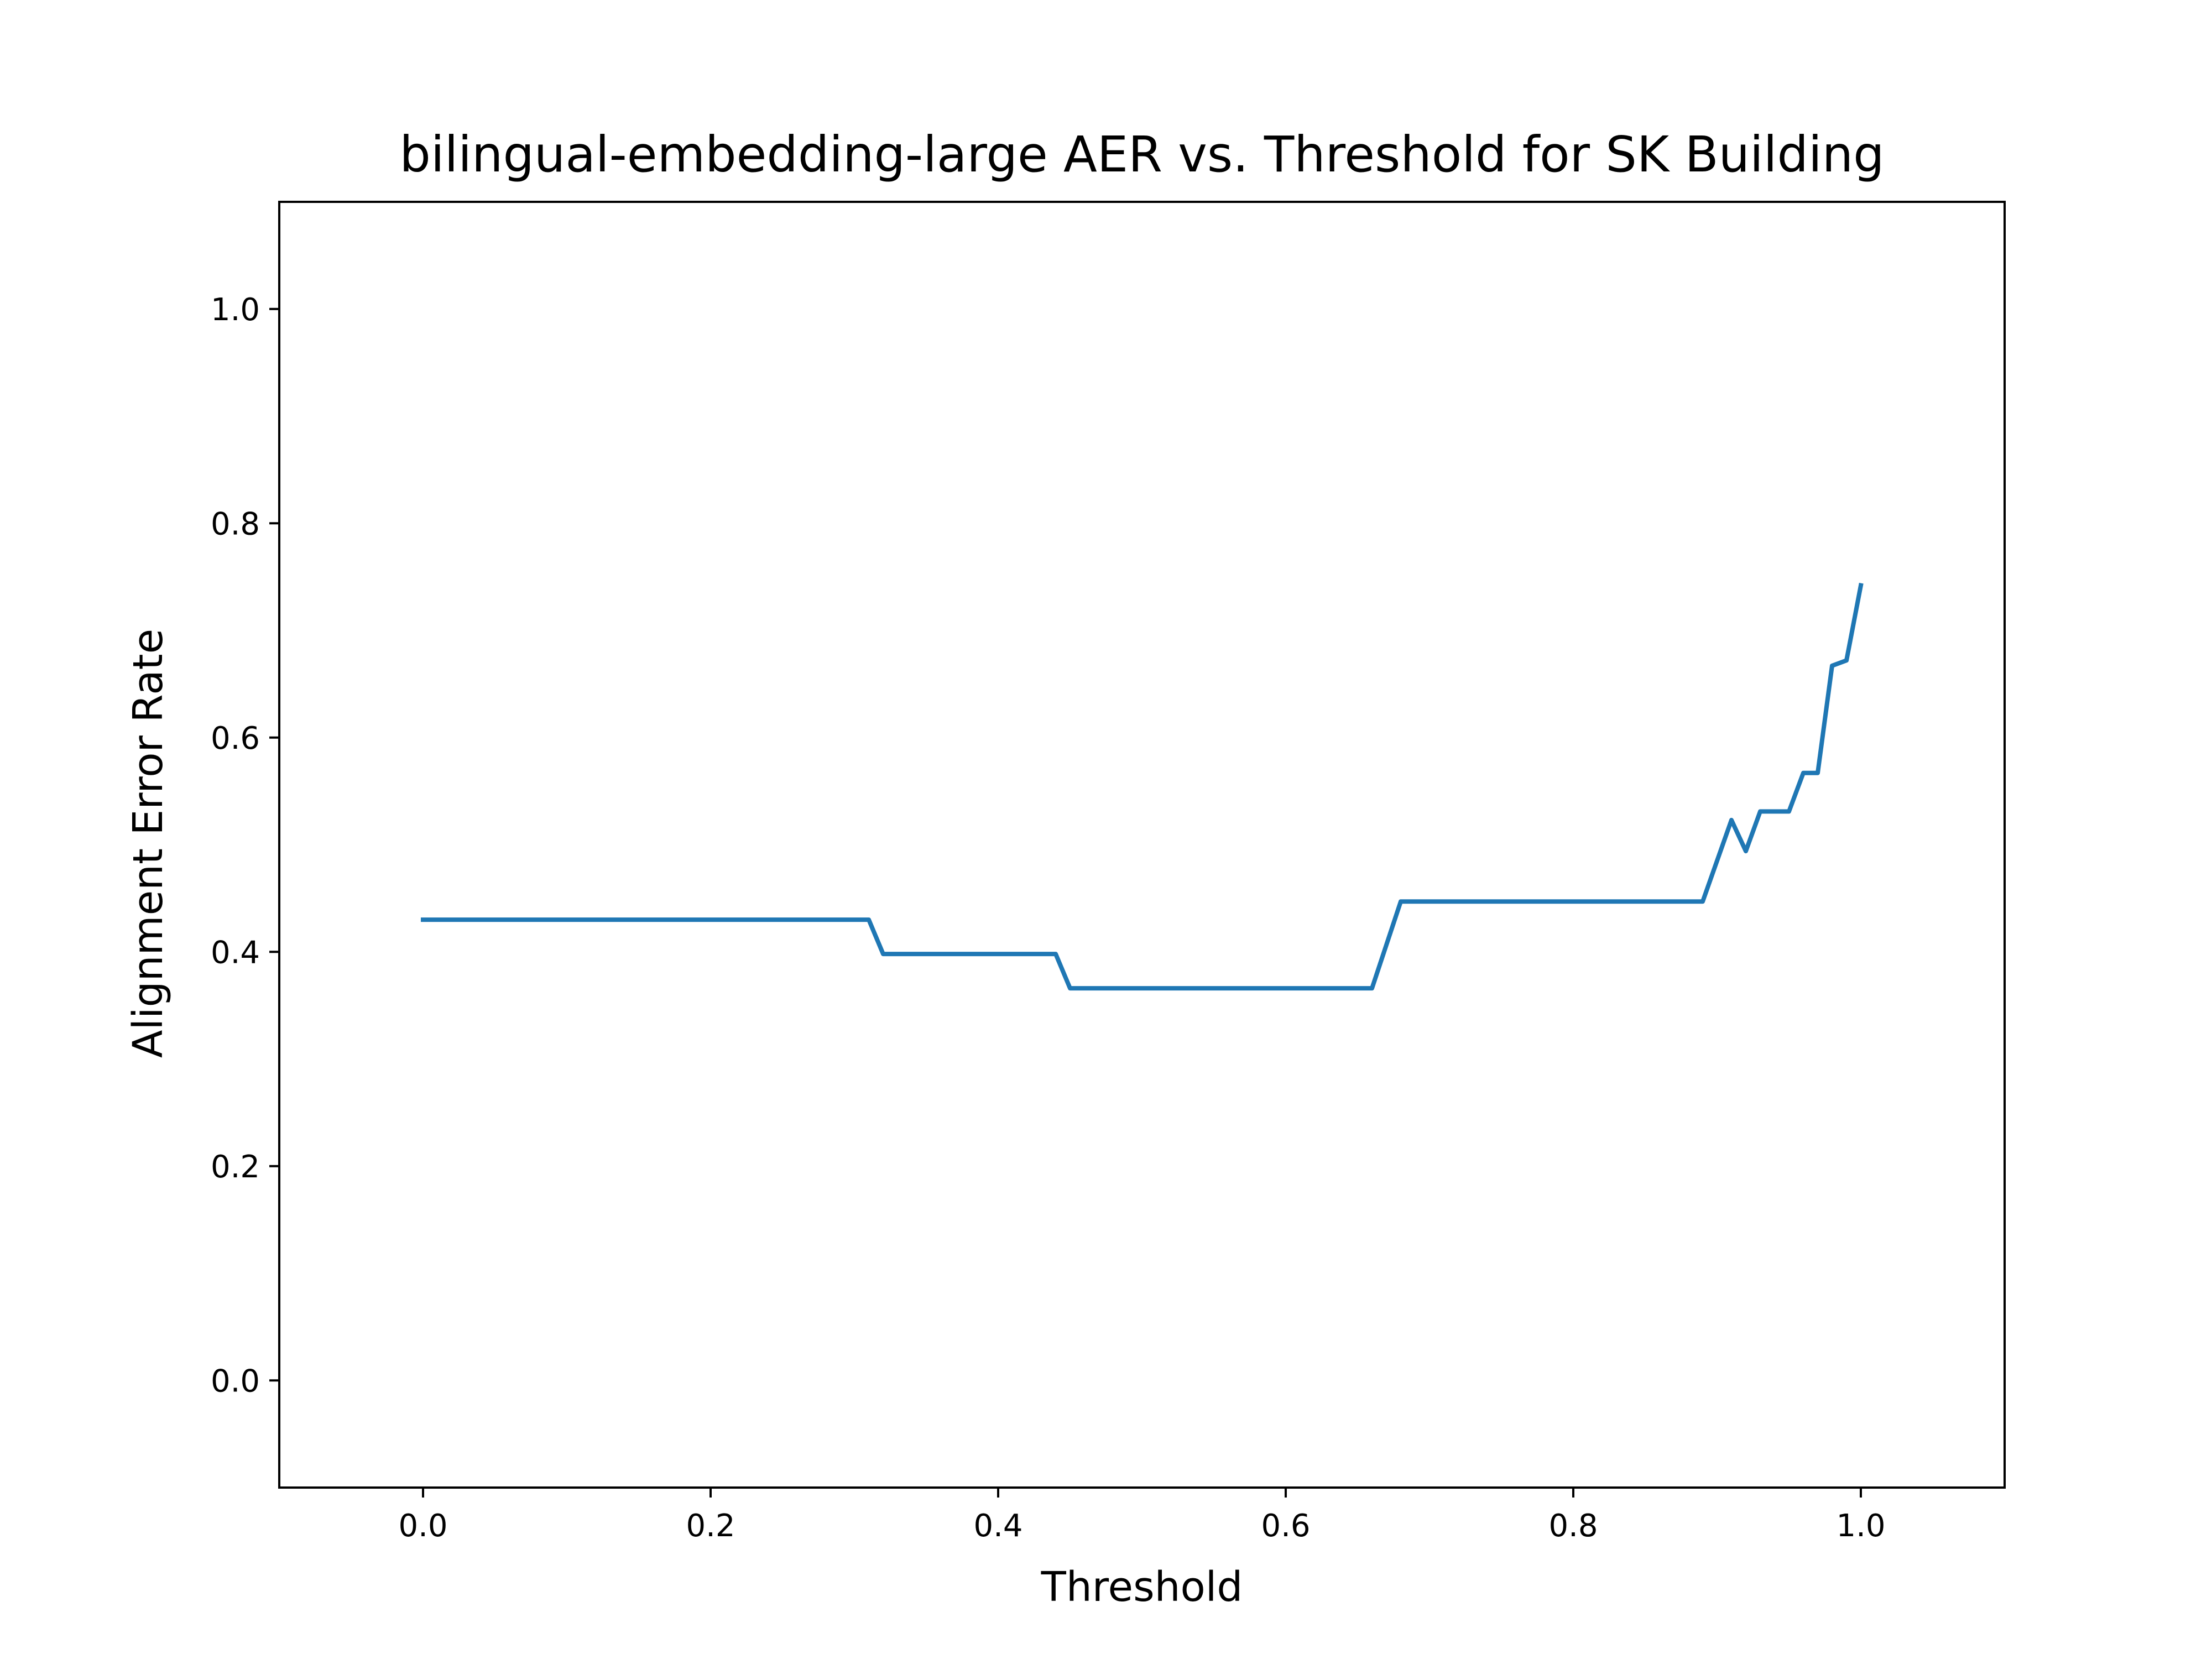 Image resolution: width=2212 pixels, height=1659 pixels. What do you see at coordinates (711, 1526) in the screenshot?
I see `x-tick-label: 0.2` at bounding box center [711, 1526].